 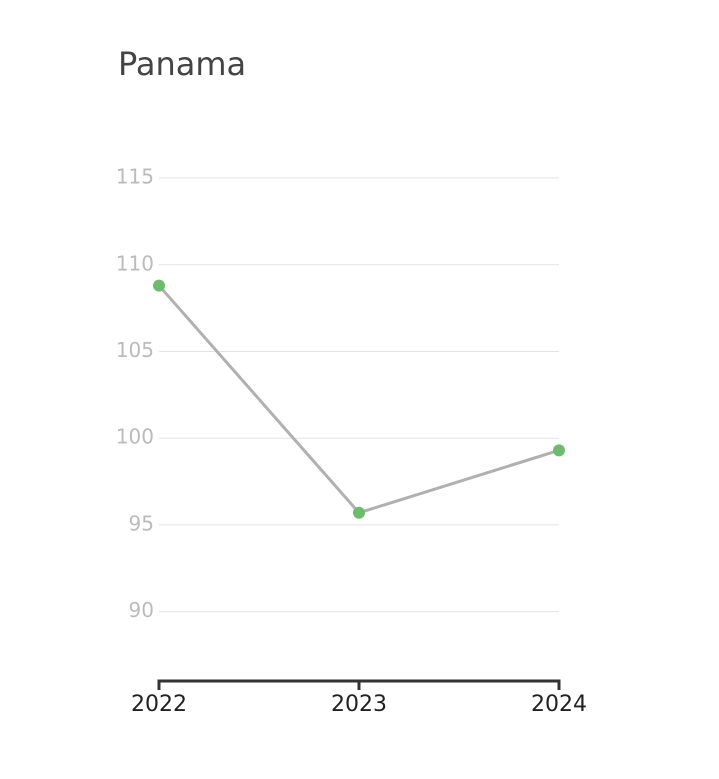 What do you see at coordinates (135, 177) in the screenshot?
I see `y-tick-label: 115` at bounding box center [135, 177].